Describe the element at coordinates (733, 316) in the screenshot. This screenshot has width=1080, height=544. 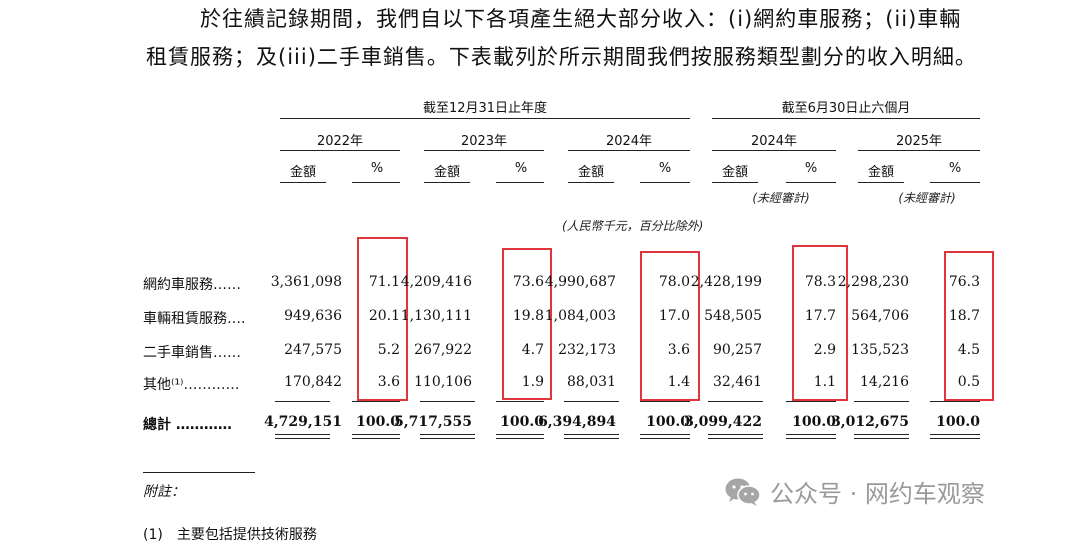
I see `table-cell: 548,505` at that location.